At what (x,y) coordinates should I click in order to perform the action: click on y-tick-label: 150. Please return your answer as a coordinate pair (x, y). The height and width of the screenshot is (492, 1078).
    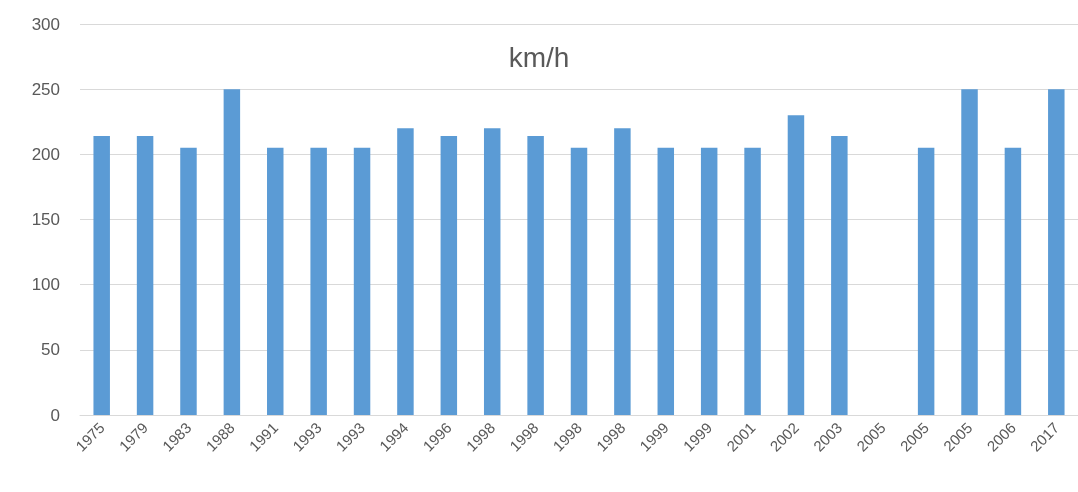
    Looking at the image, I should click on (45, 219).